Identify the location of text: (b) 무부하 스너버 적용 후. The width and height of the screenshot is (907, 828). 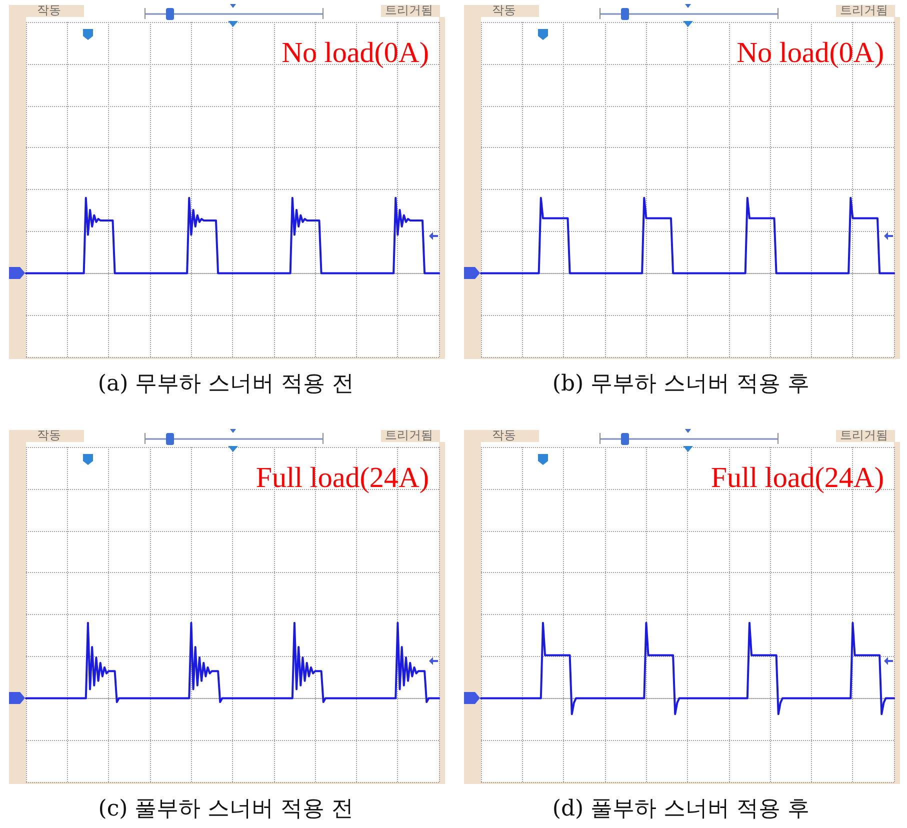
(681, 384).